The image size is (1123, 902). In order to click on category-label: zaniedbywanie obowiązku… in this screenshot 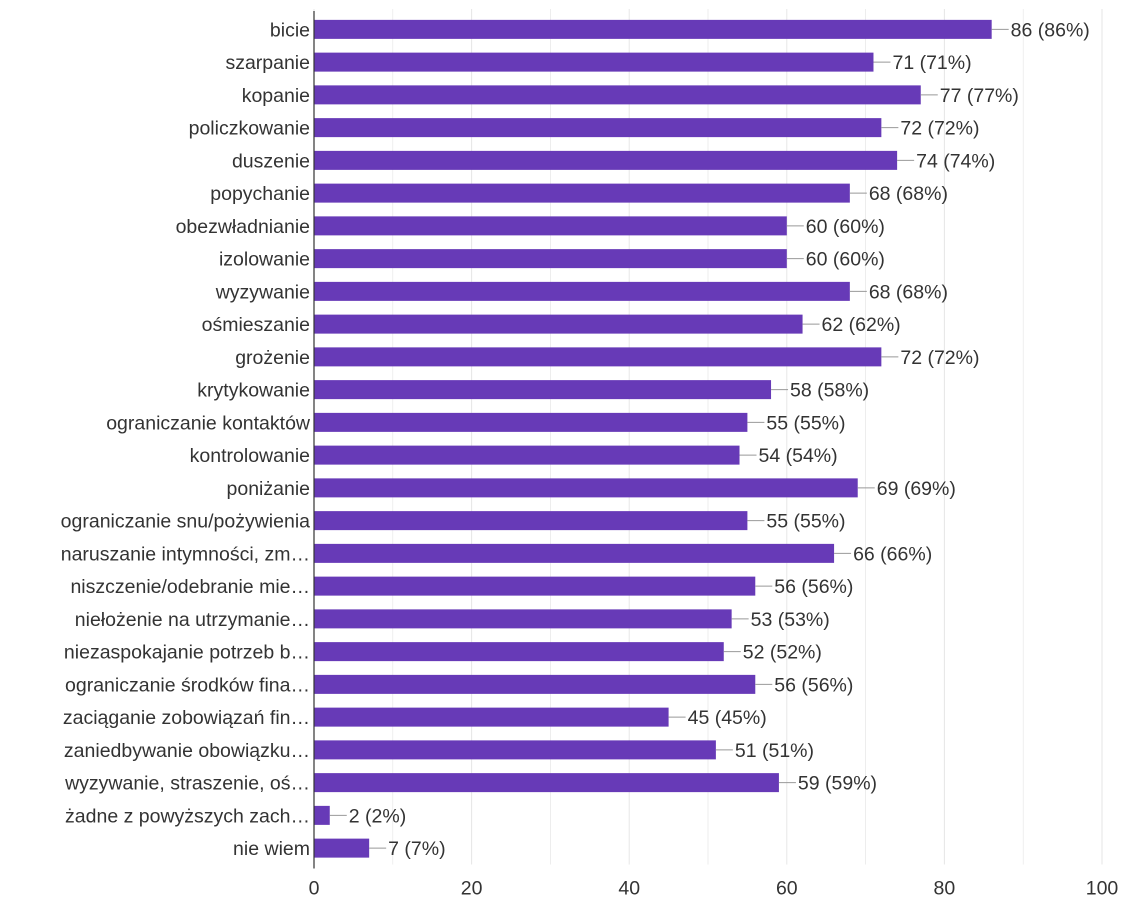, I will do `click(187, 751)`.